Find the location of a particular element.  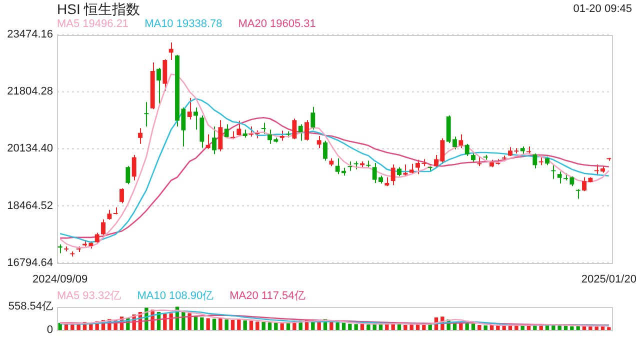

y-tick-label: 21804.28 is located at coordinates (30, 92).